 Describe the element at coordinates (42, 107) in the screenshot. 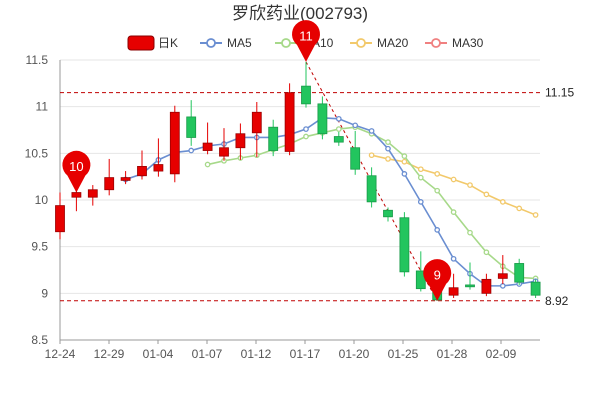

I see `y-tick-label: 11` at that location.